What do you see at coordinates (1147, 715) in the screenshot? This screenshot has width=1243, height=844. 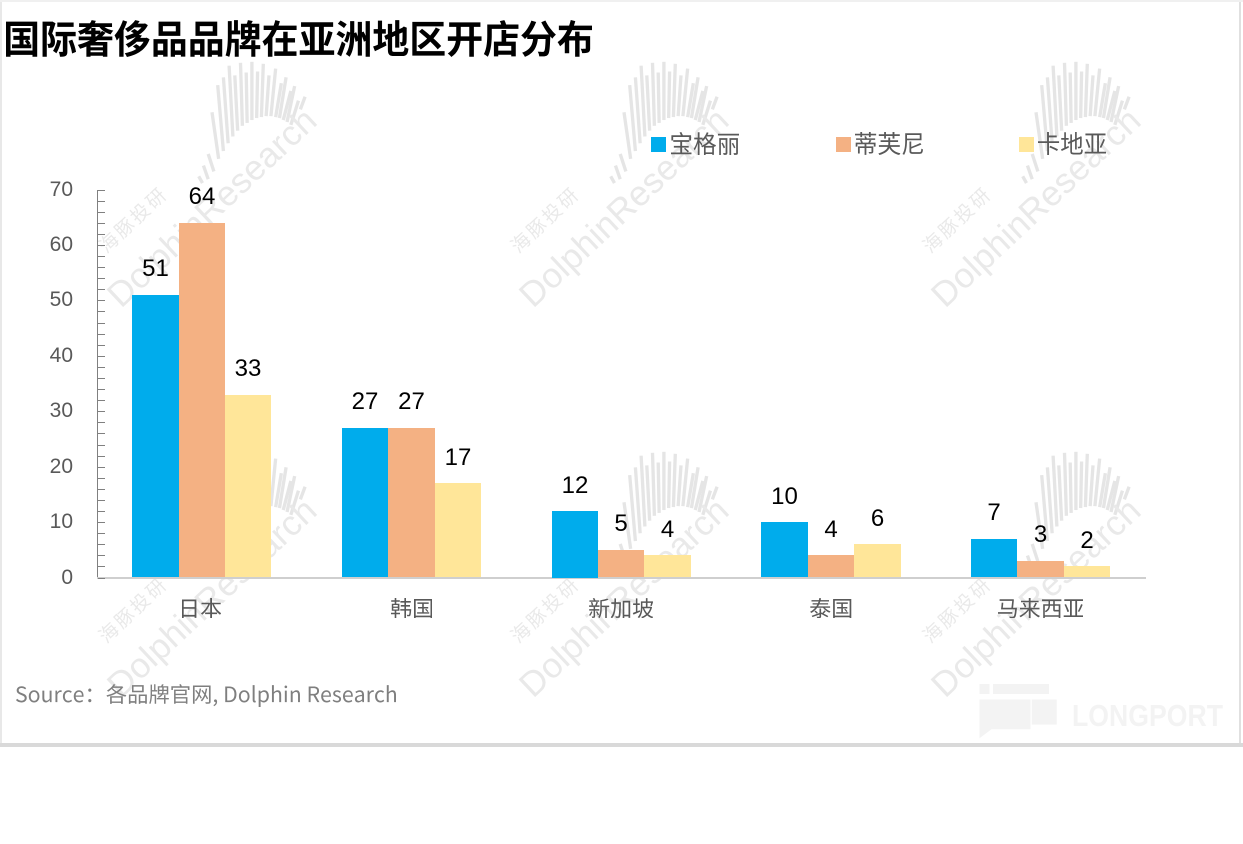 I see `svg-text: LONGPORT` at bounding box center [1147, 715].